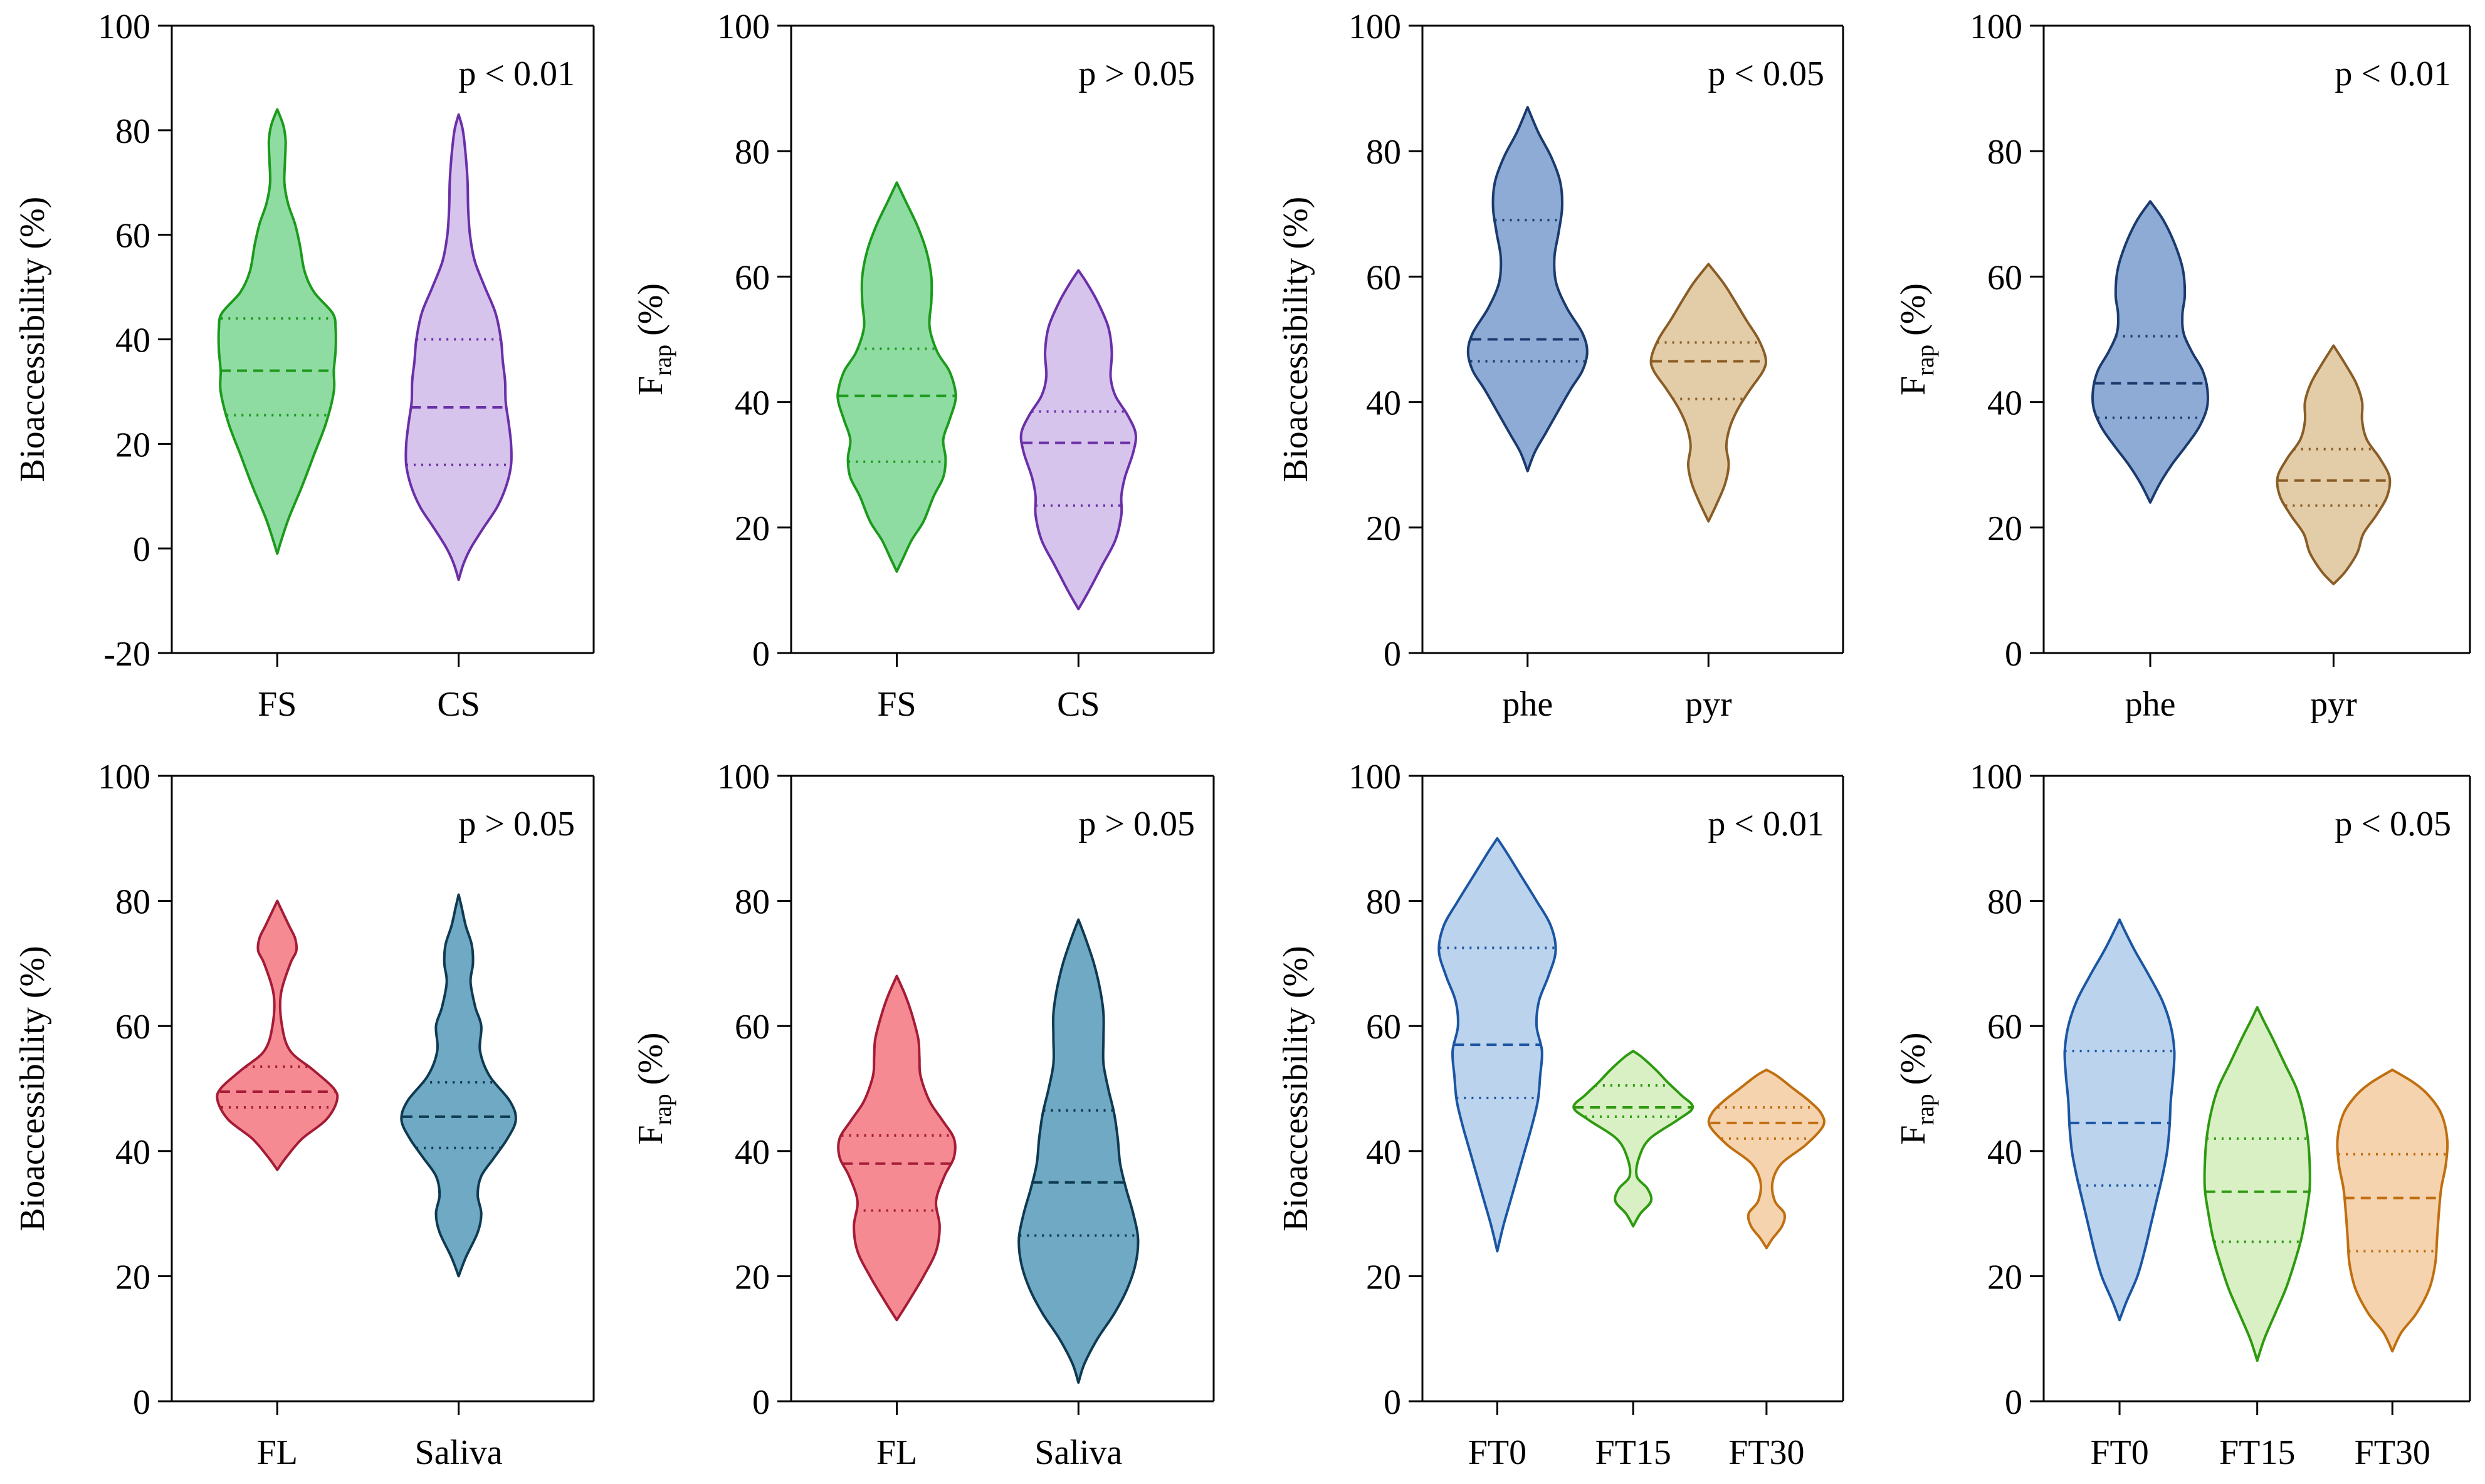  Describe the element at coordinates (1633, 1452) in the screenshot. I see `x-tick-label: FT15` at that location.